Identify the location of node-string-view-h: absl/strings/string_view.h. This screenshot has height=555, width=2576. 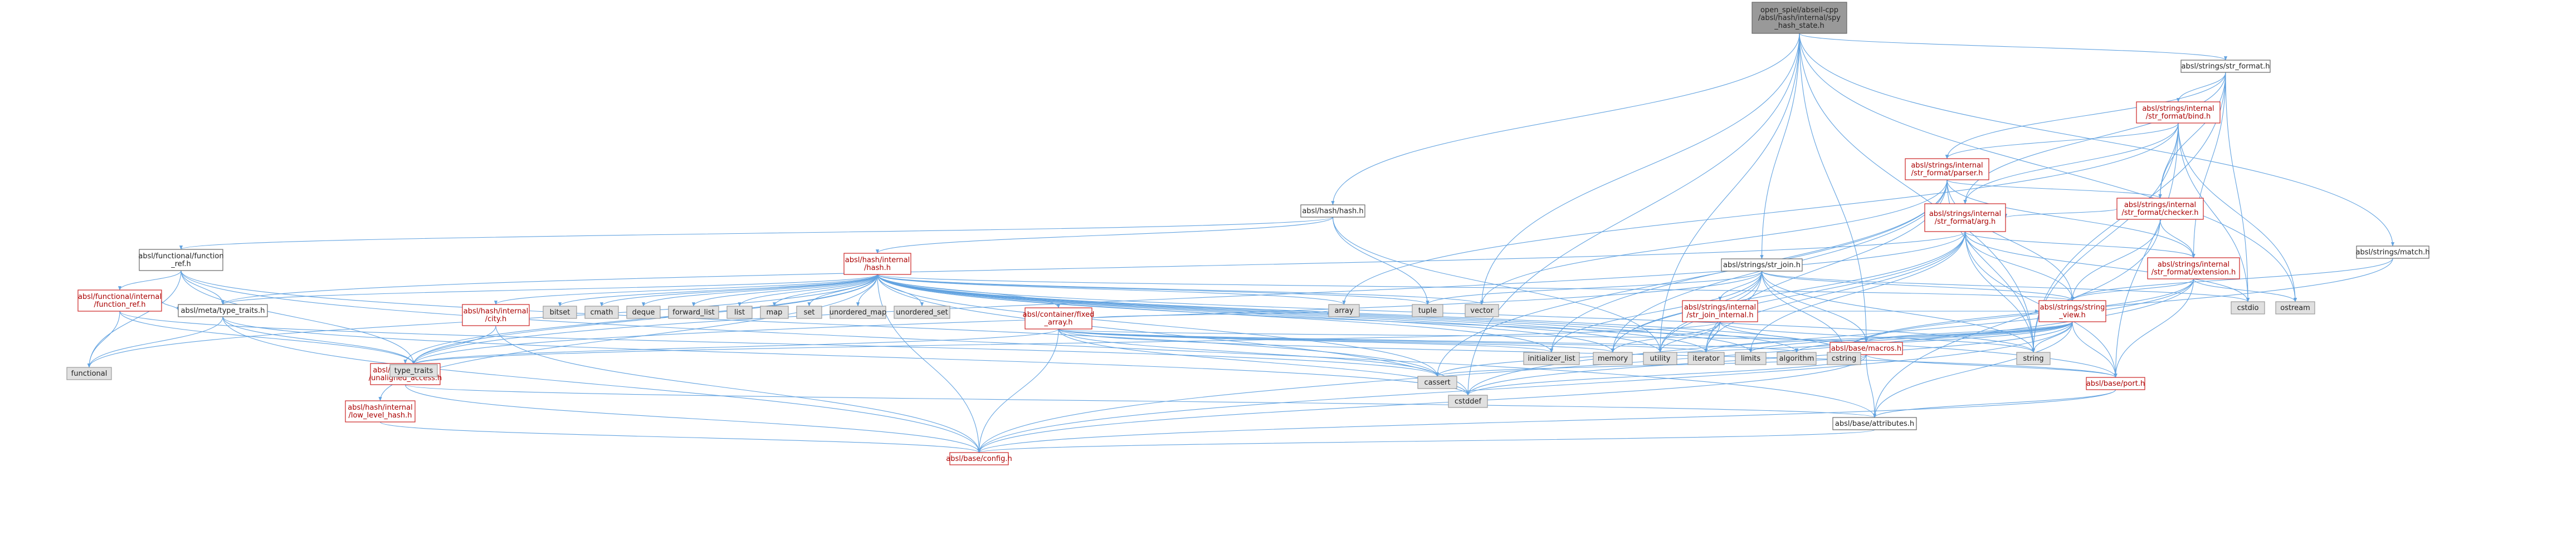
(2072, 311).